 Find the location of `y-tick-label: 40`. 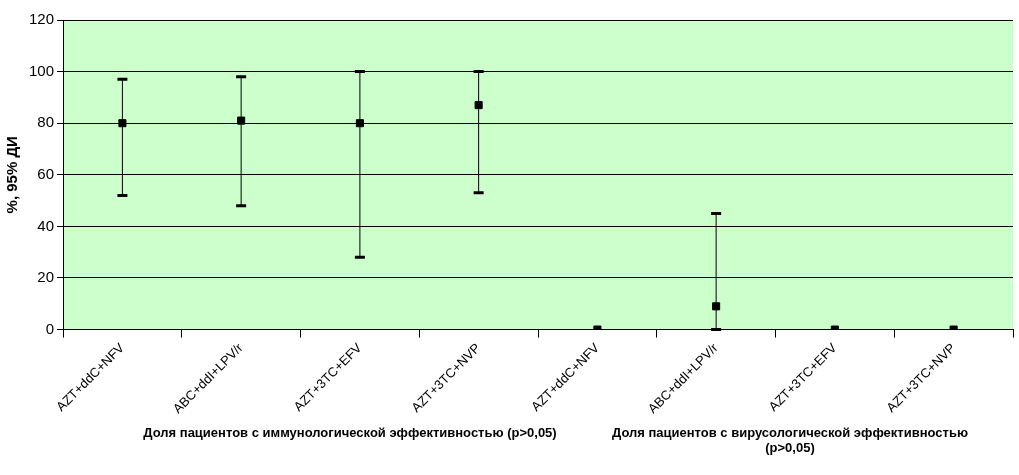

y-tick-label: 40 is located at coordinates (46, 225).